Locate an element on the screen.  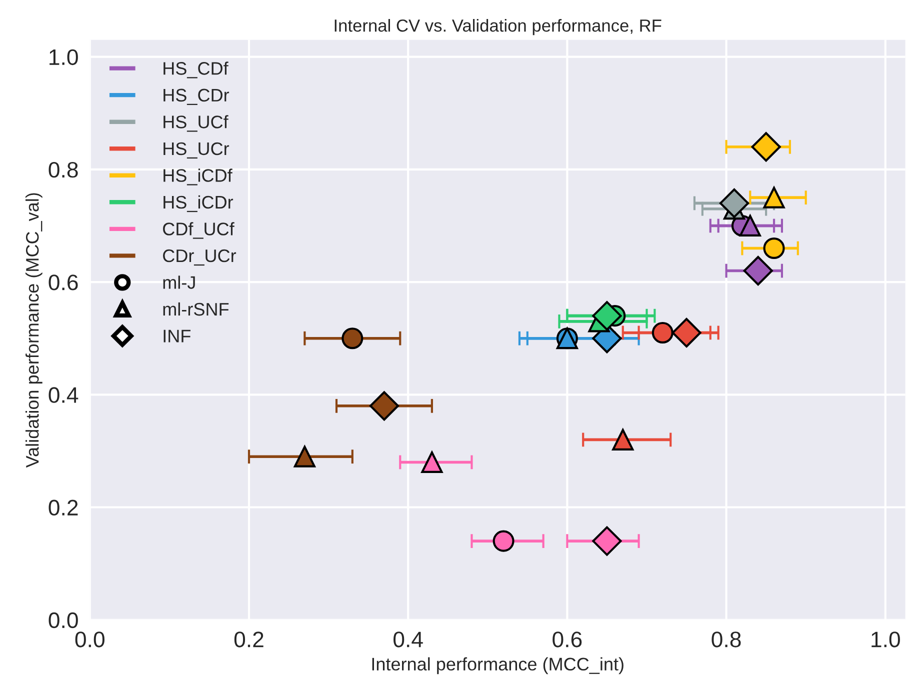
legend-label: CDr_UCr is located at coordinates (199, 257).